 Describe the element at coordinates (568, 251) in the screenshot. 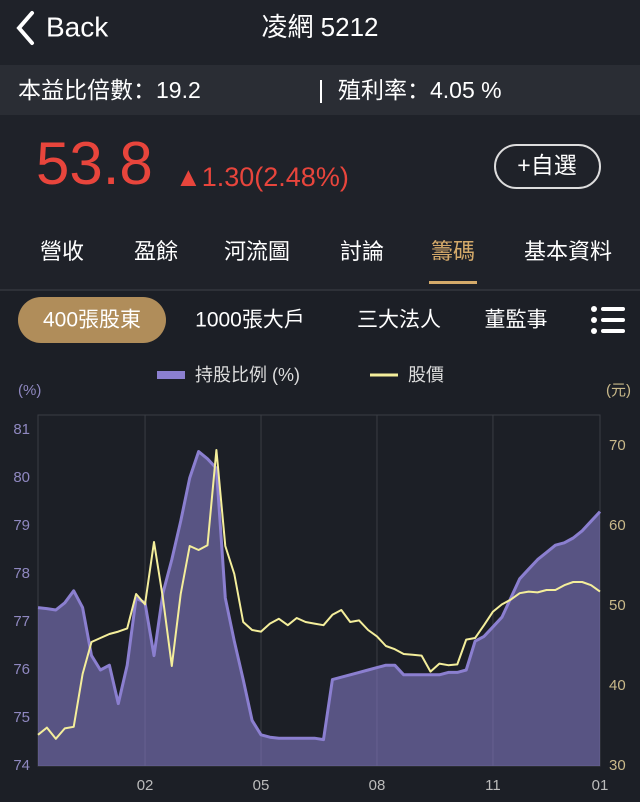

I see `tab: 基本資料` at that location.